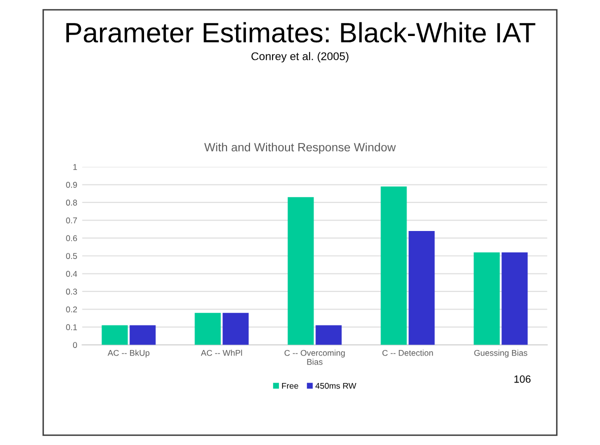  What do you see at coordinates (75, 167) in the screenshot?
I see `y-tick-label: 1` at bounding box center [75, 167].